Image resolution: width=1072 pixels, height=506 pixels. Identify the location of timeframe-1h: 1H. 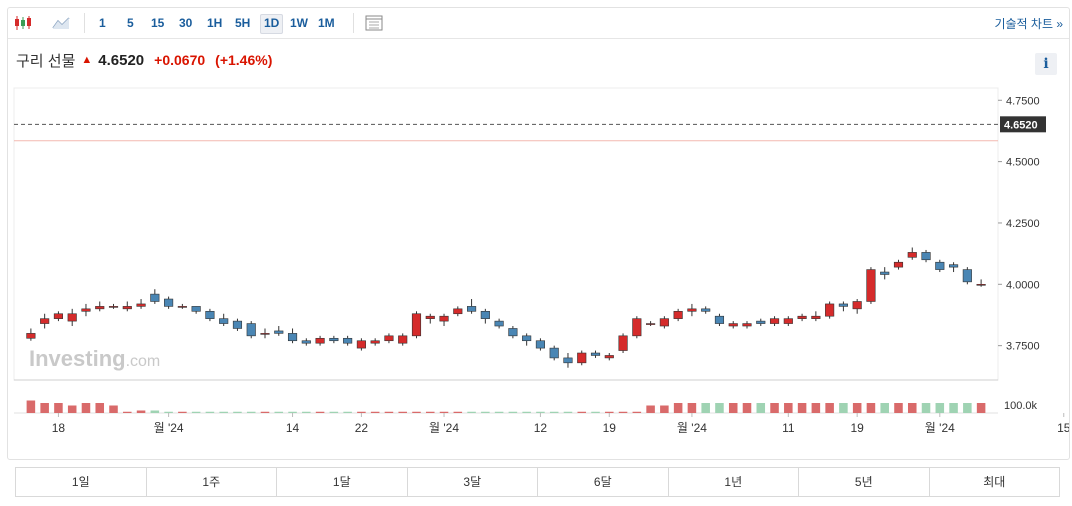
(215, 23).